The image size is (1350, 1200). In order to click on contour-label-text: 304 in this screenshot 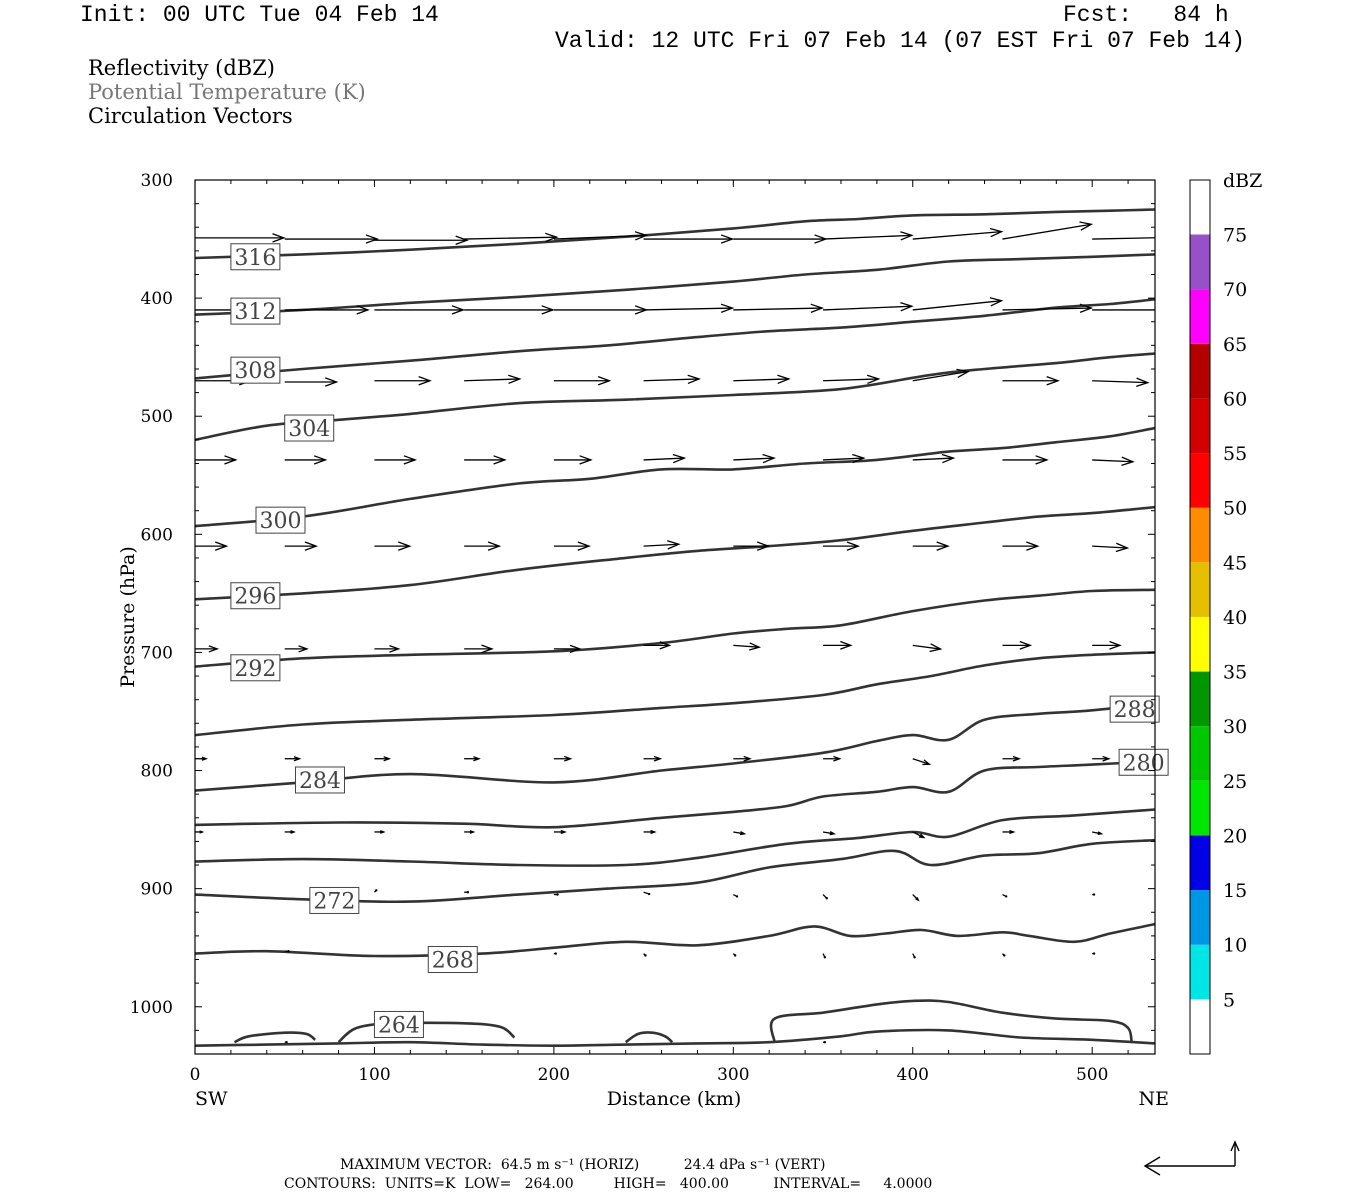, I will do `click(309, 429)`.